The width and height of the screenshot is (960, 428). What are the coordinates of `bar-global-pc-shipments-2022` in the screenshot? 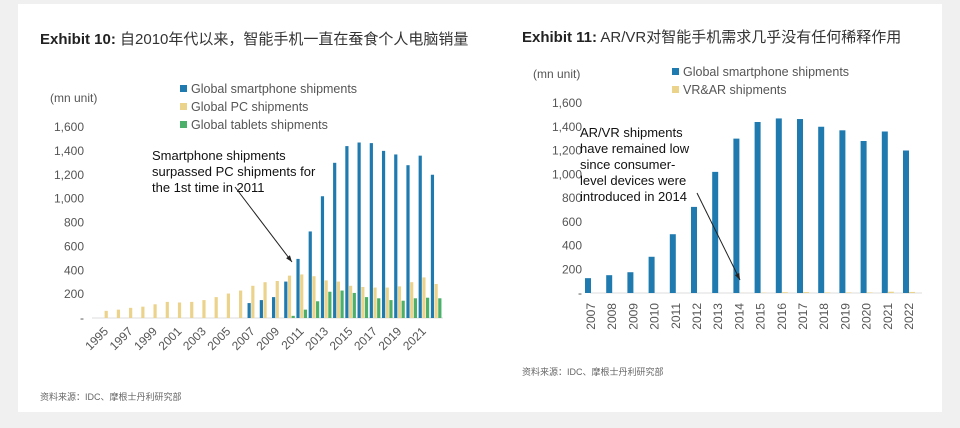 It's located at (436, 300).